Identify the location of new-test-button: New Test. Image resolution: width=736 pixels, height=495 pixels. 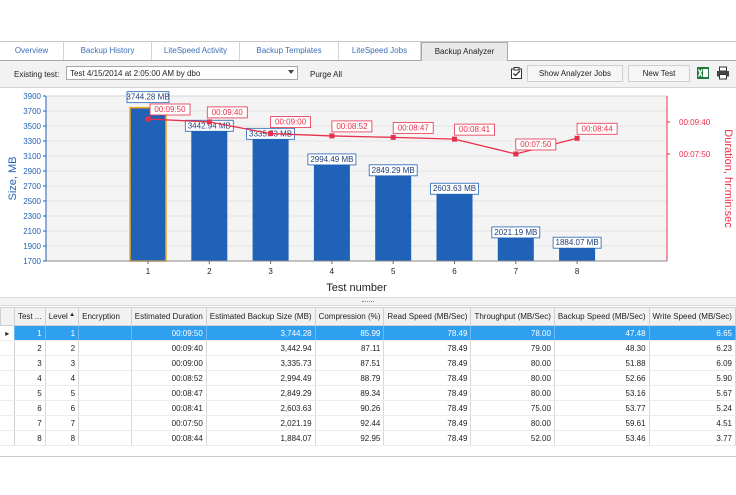
(659, 73).